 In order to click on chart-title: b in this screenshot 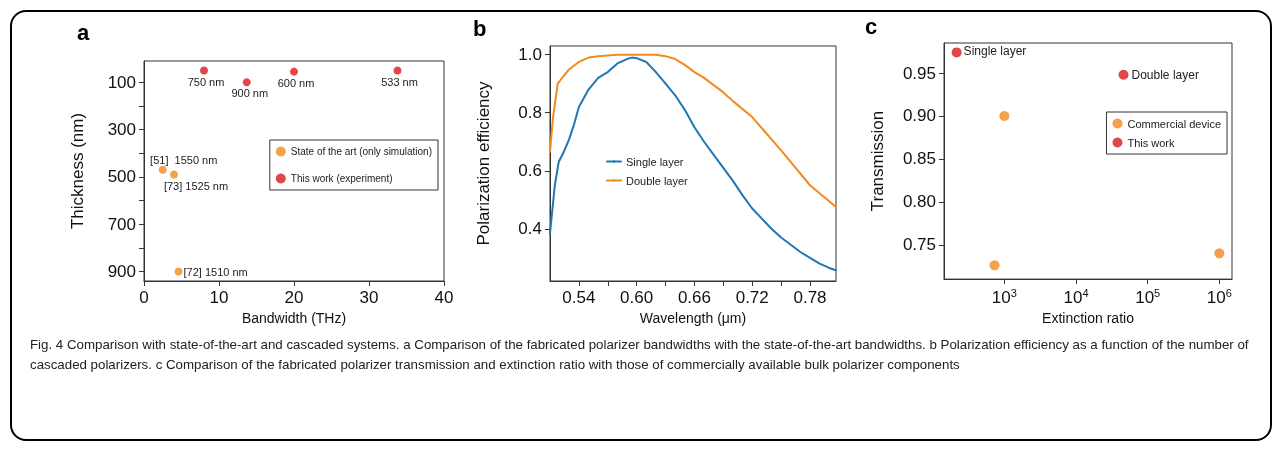, I will do `click(480, 28)`.